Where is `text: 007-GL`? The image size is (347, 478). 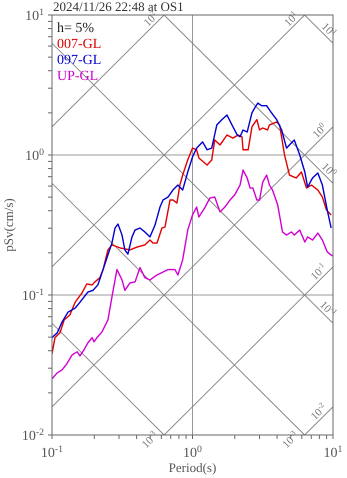
text: 007-GL is located at coordinates (79, 44).